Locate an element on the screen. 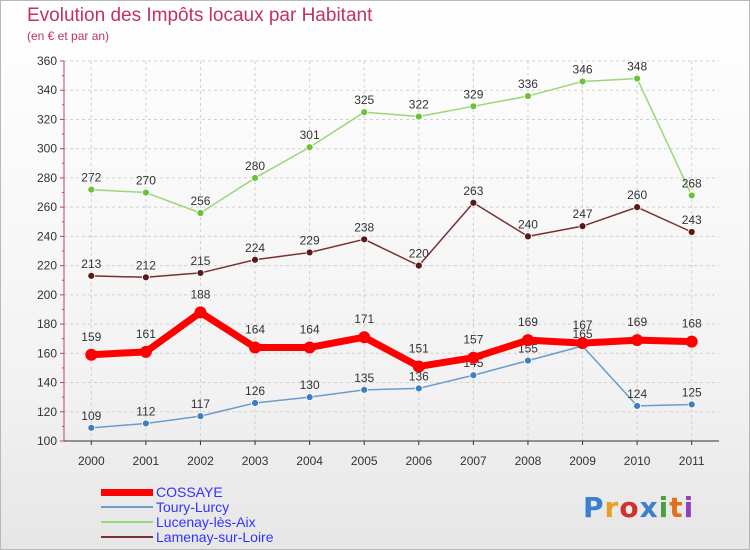 The image size is (750, 550). legend-label: COSSAYE is located at coordinates (189, 492).